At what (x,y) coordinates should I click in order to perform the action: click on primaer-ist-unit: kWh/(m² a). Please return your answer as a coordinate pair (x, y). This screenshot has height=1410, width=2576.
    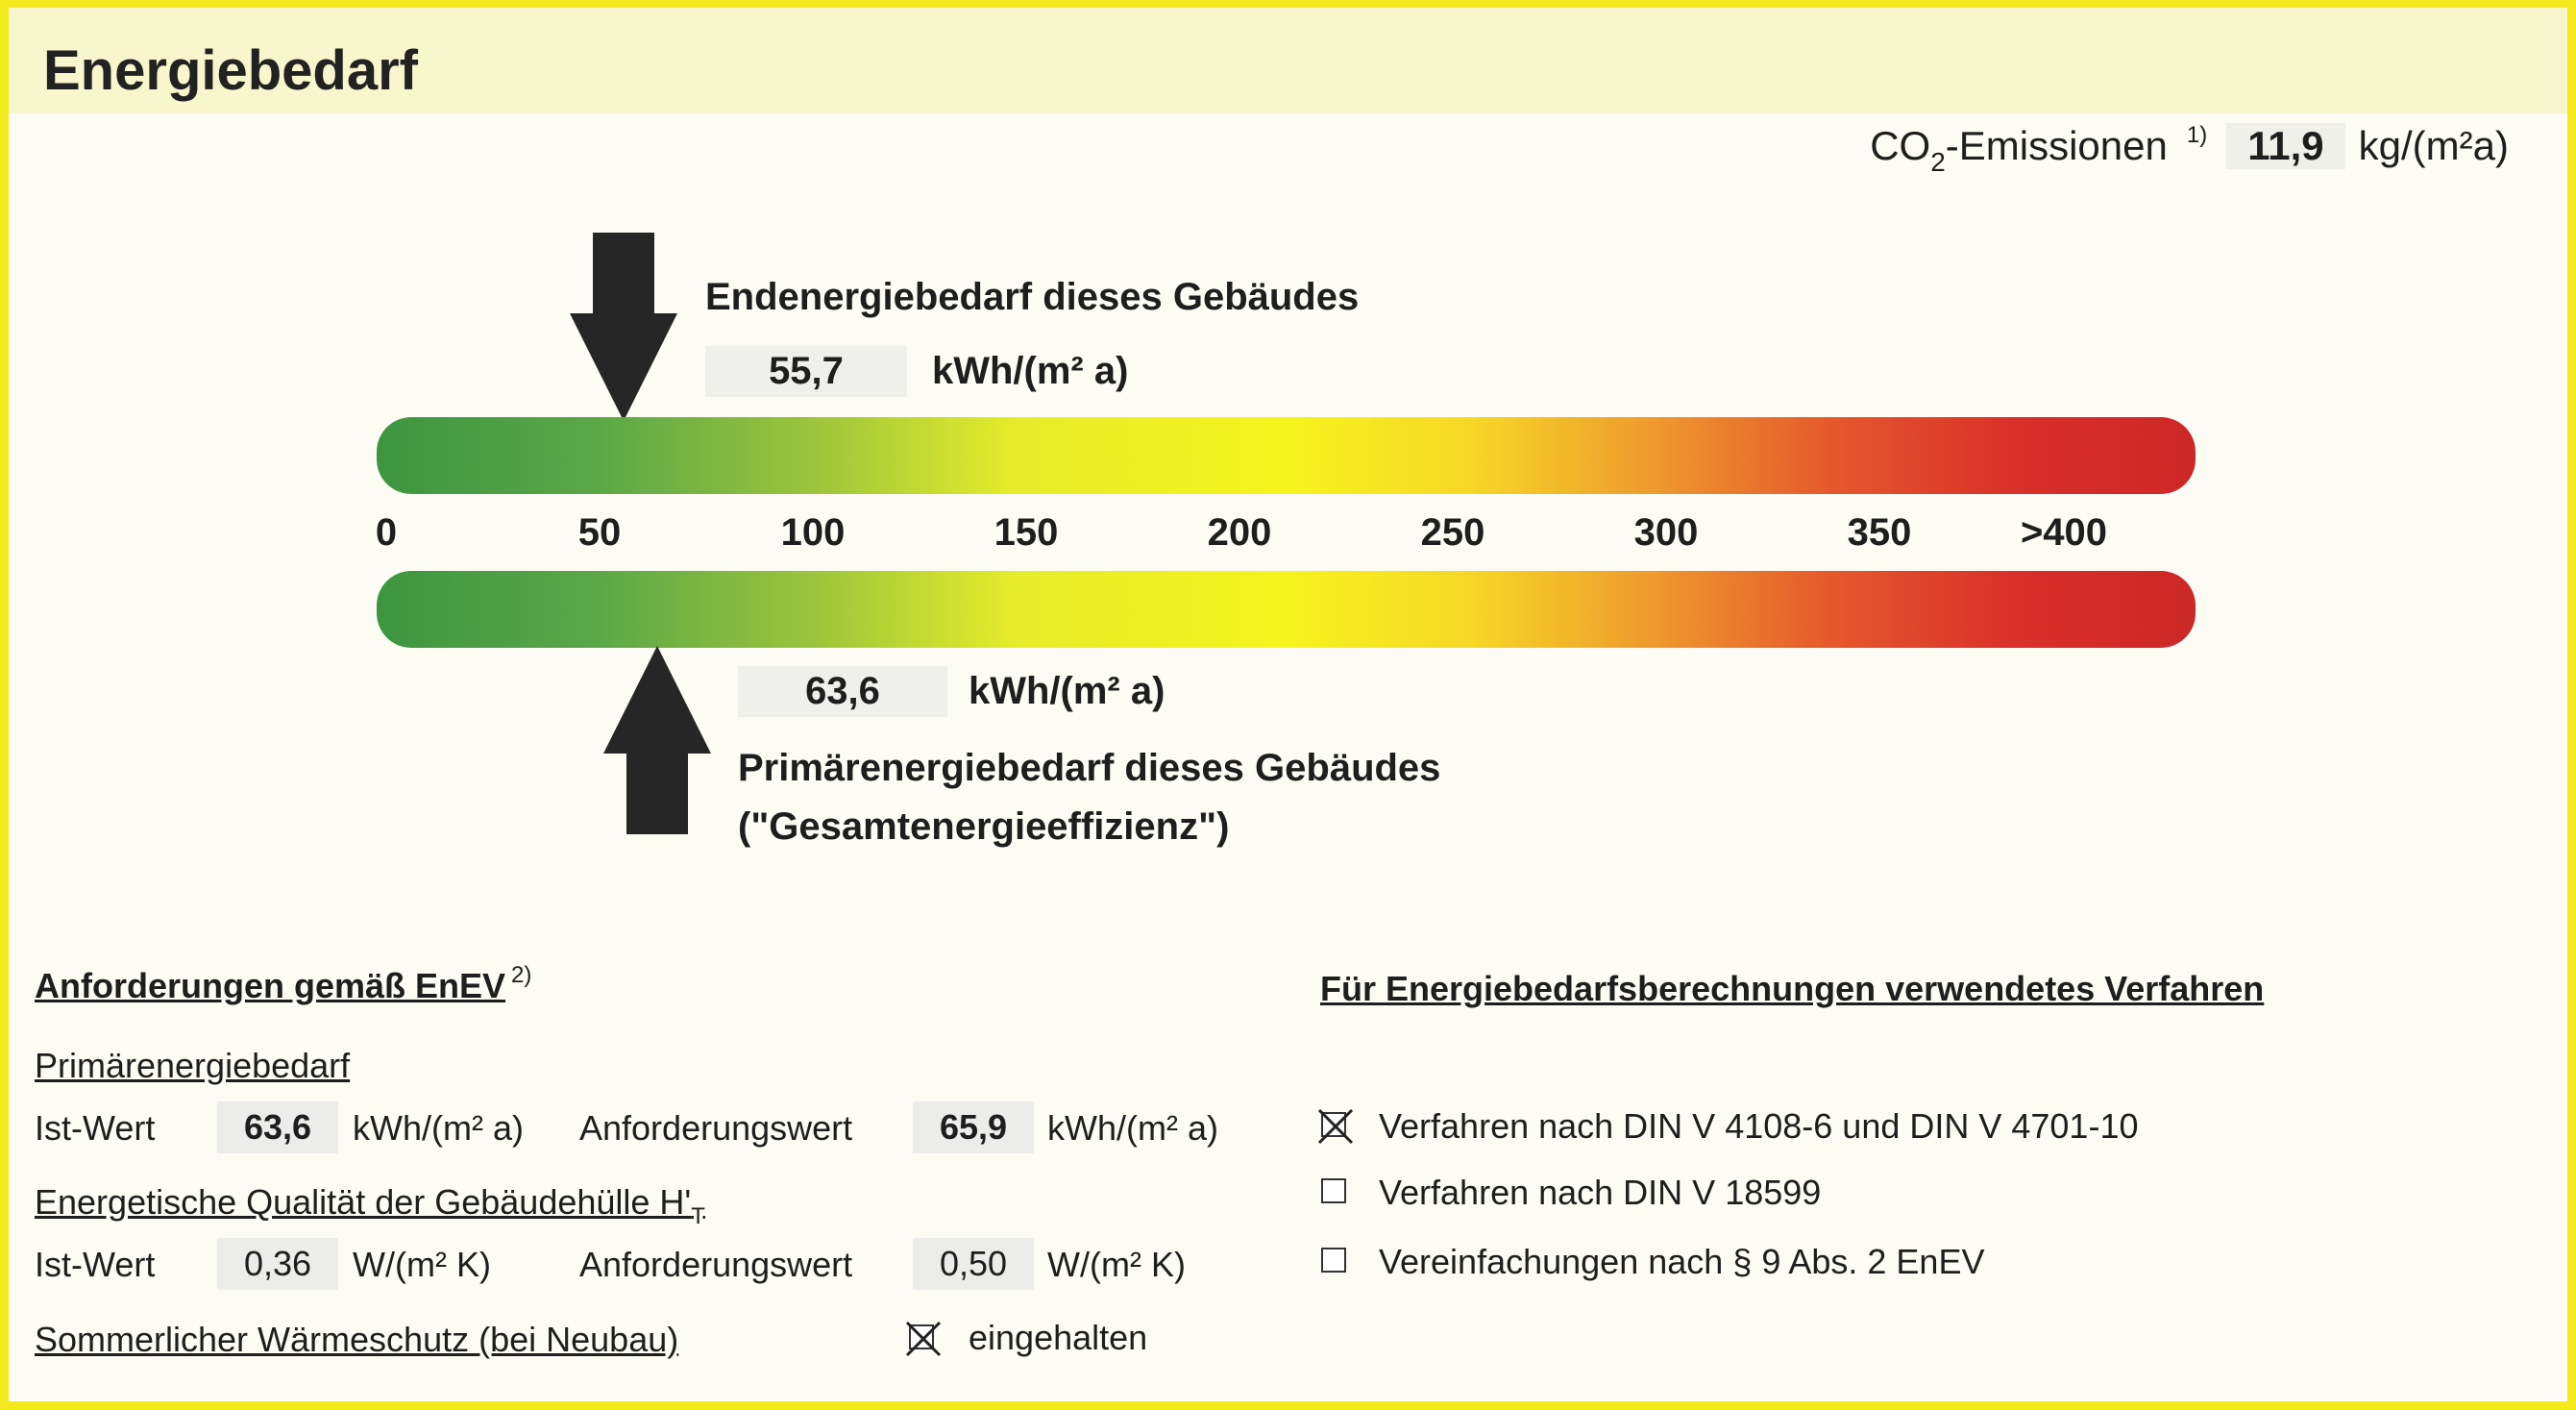
    Looking at the image, I should click on (438, 1128).